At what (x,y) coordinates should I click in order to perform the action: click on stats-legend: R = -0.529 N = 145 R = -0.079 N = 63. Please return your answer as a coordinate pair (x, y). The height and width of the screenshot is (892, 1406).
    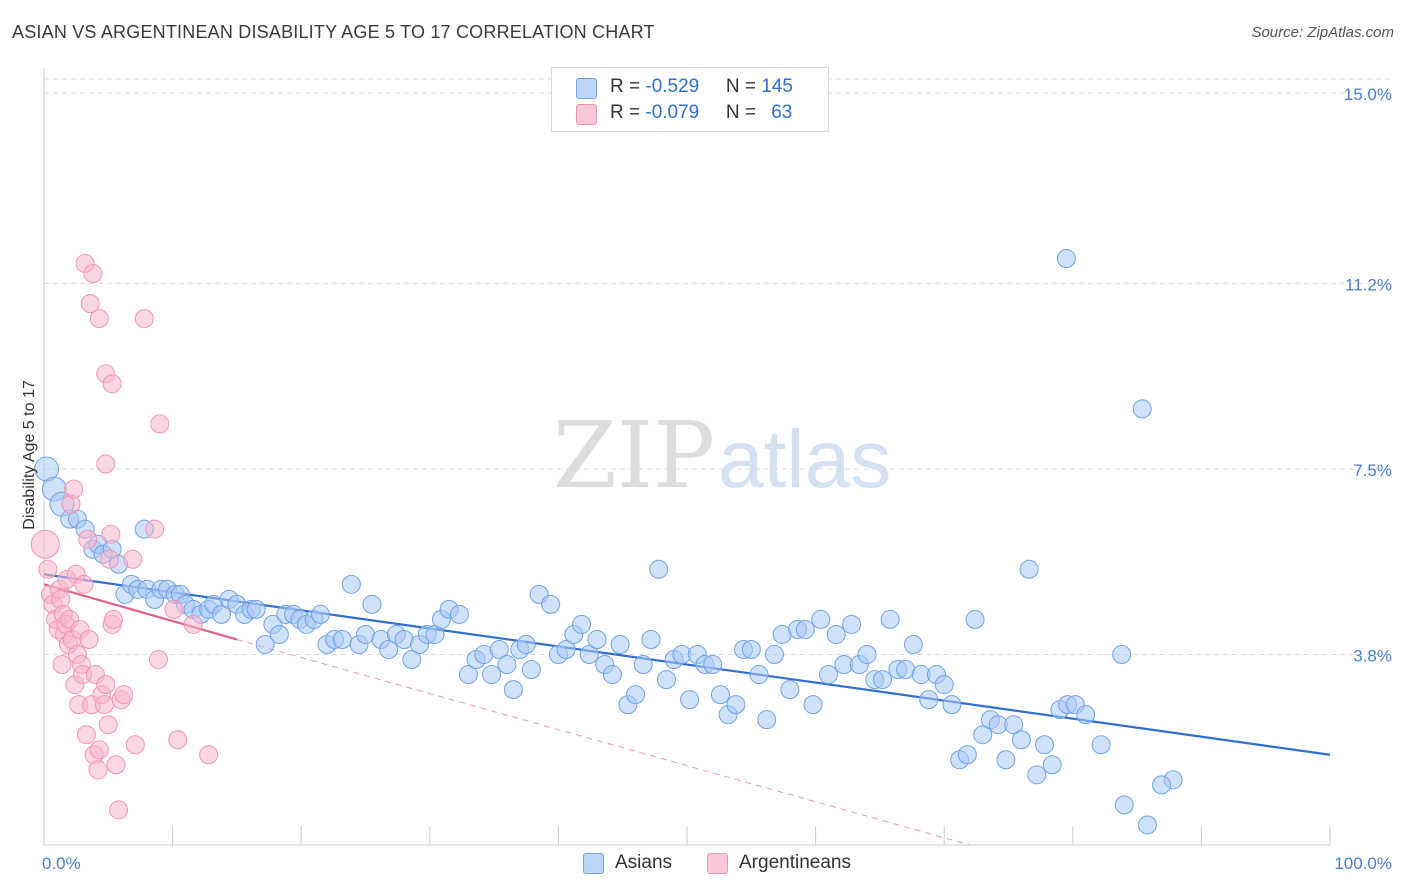
    Looking at the image, I should click on (690, 99).